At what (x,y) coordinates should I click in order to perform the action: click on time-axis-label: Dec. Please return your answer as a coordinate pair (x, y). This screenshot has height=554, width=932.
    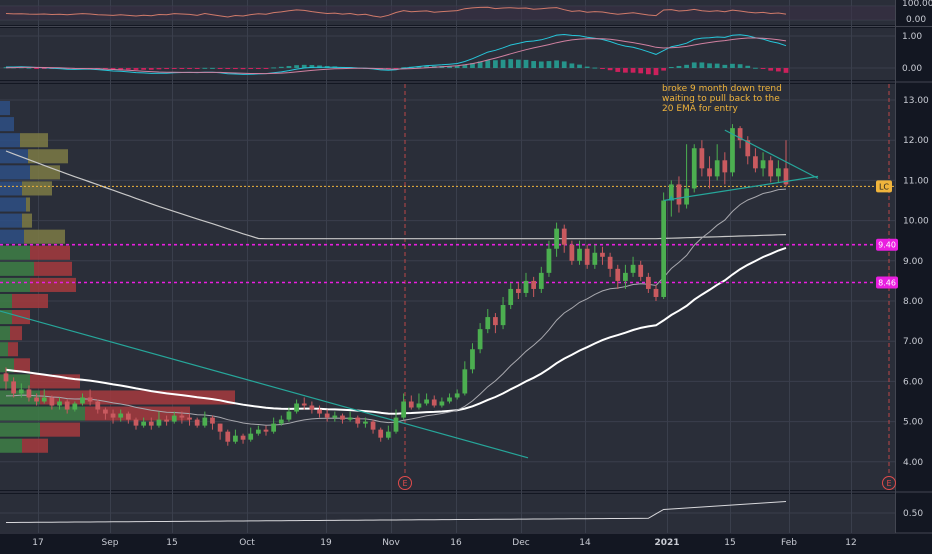
    Looking at the image, I should click on (520, 543).